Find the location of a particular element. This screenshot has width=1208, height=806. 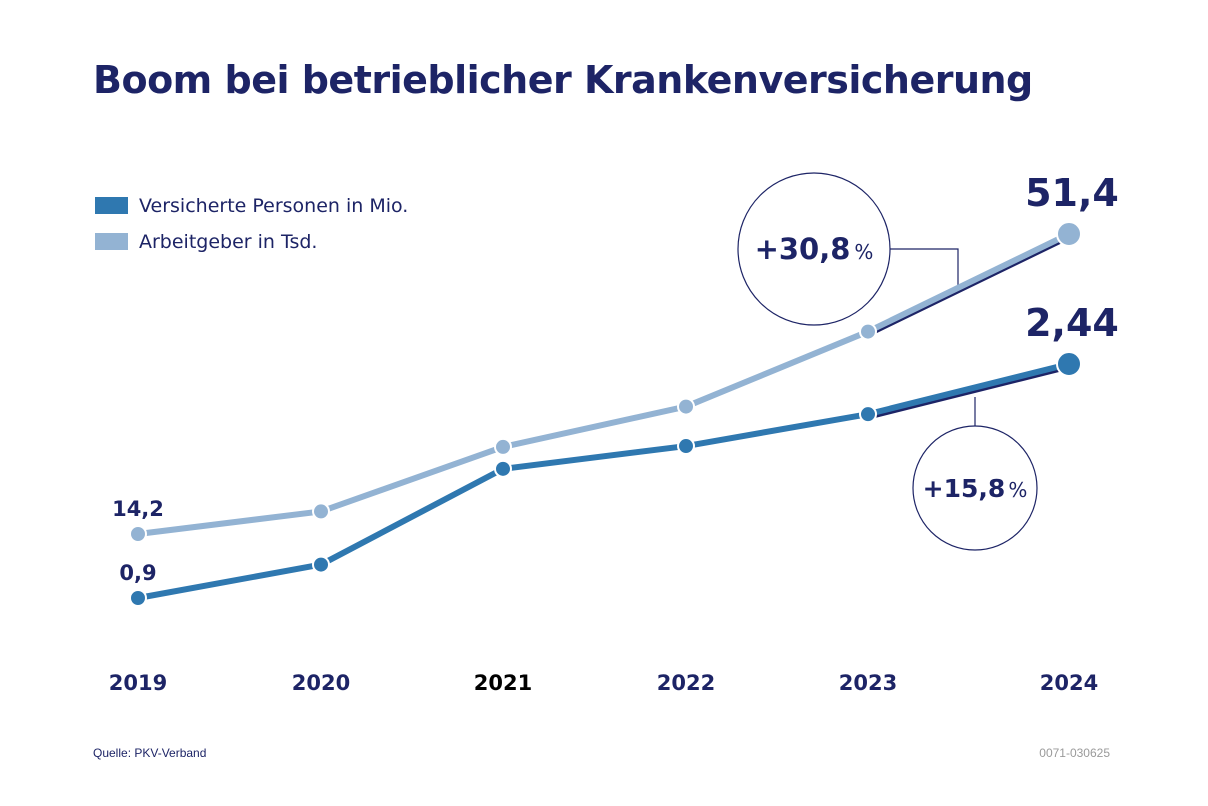

x-axis: 2019 2020 2021 2022 2023 2024 is located at coordinates (603, 683).